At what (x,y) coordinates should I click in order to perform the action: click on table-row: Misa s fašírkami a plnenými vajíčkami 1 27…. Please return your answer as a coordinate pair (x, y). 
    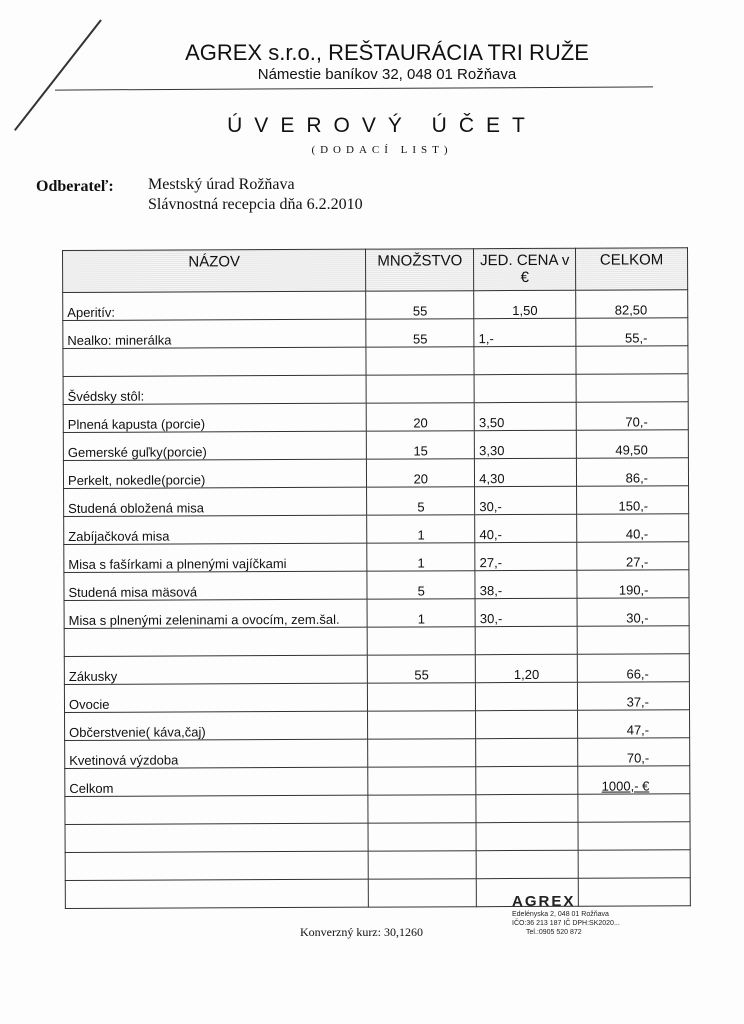
    Looking at the image, I should click on (376, 557).